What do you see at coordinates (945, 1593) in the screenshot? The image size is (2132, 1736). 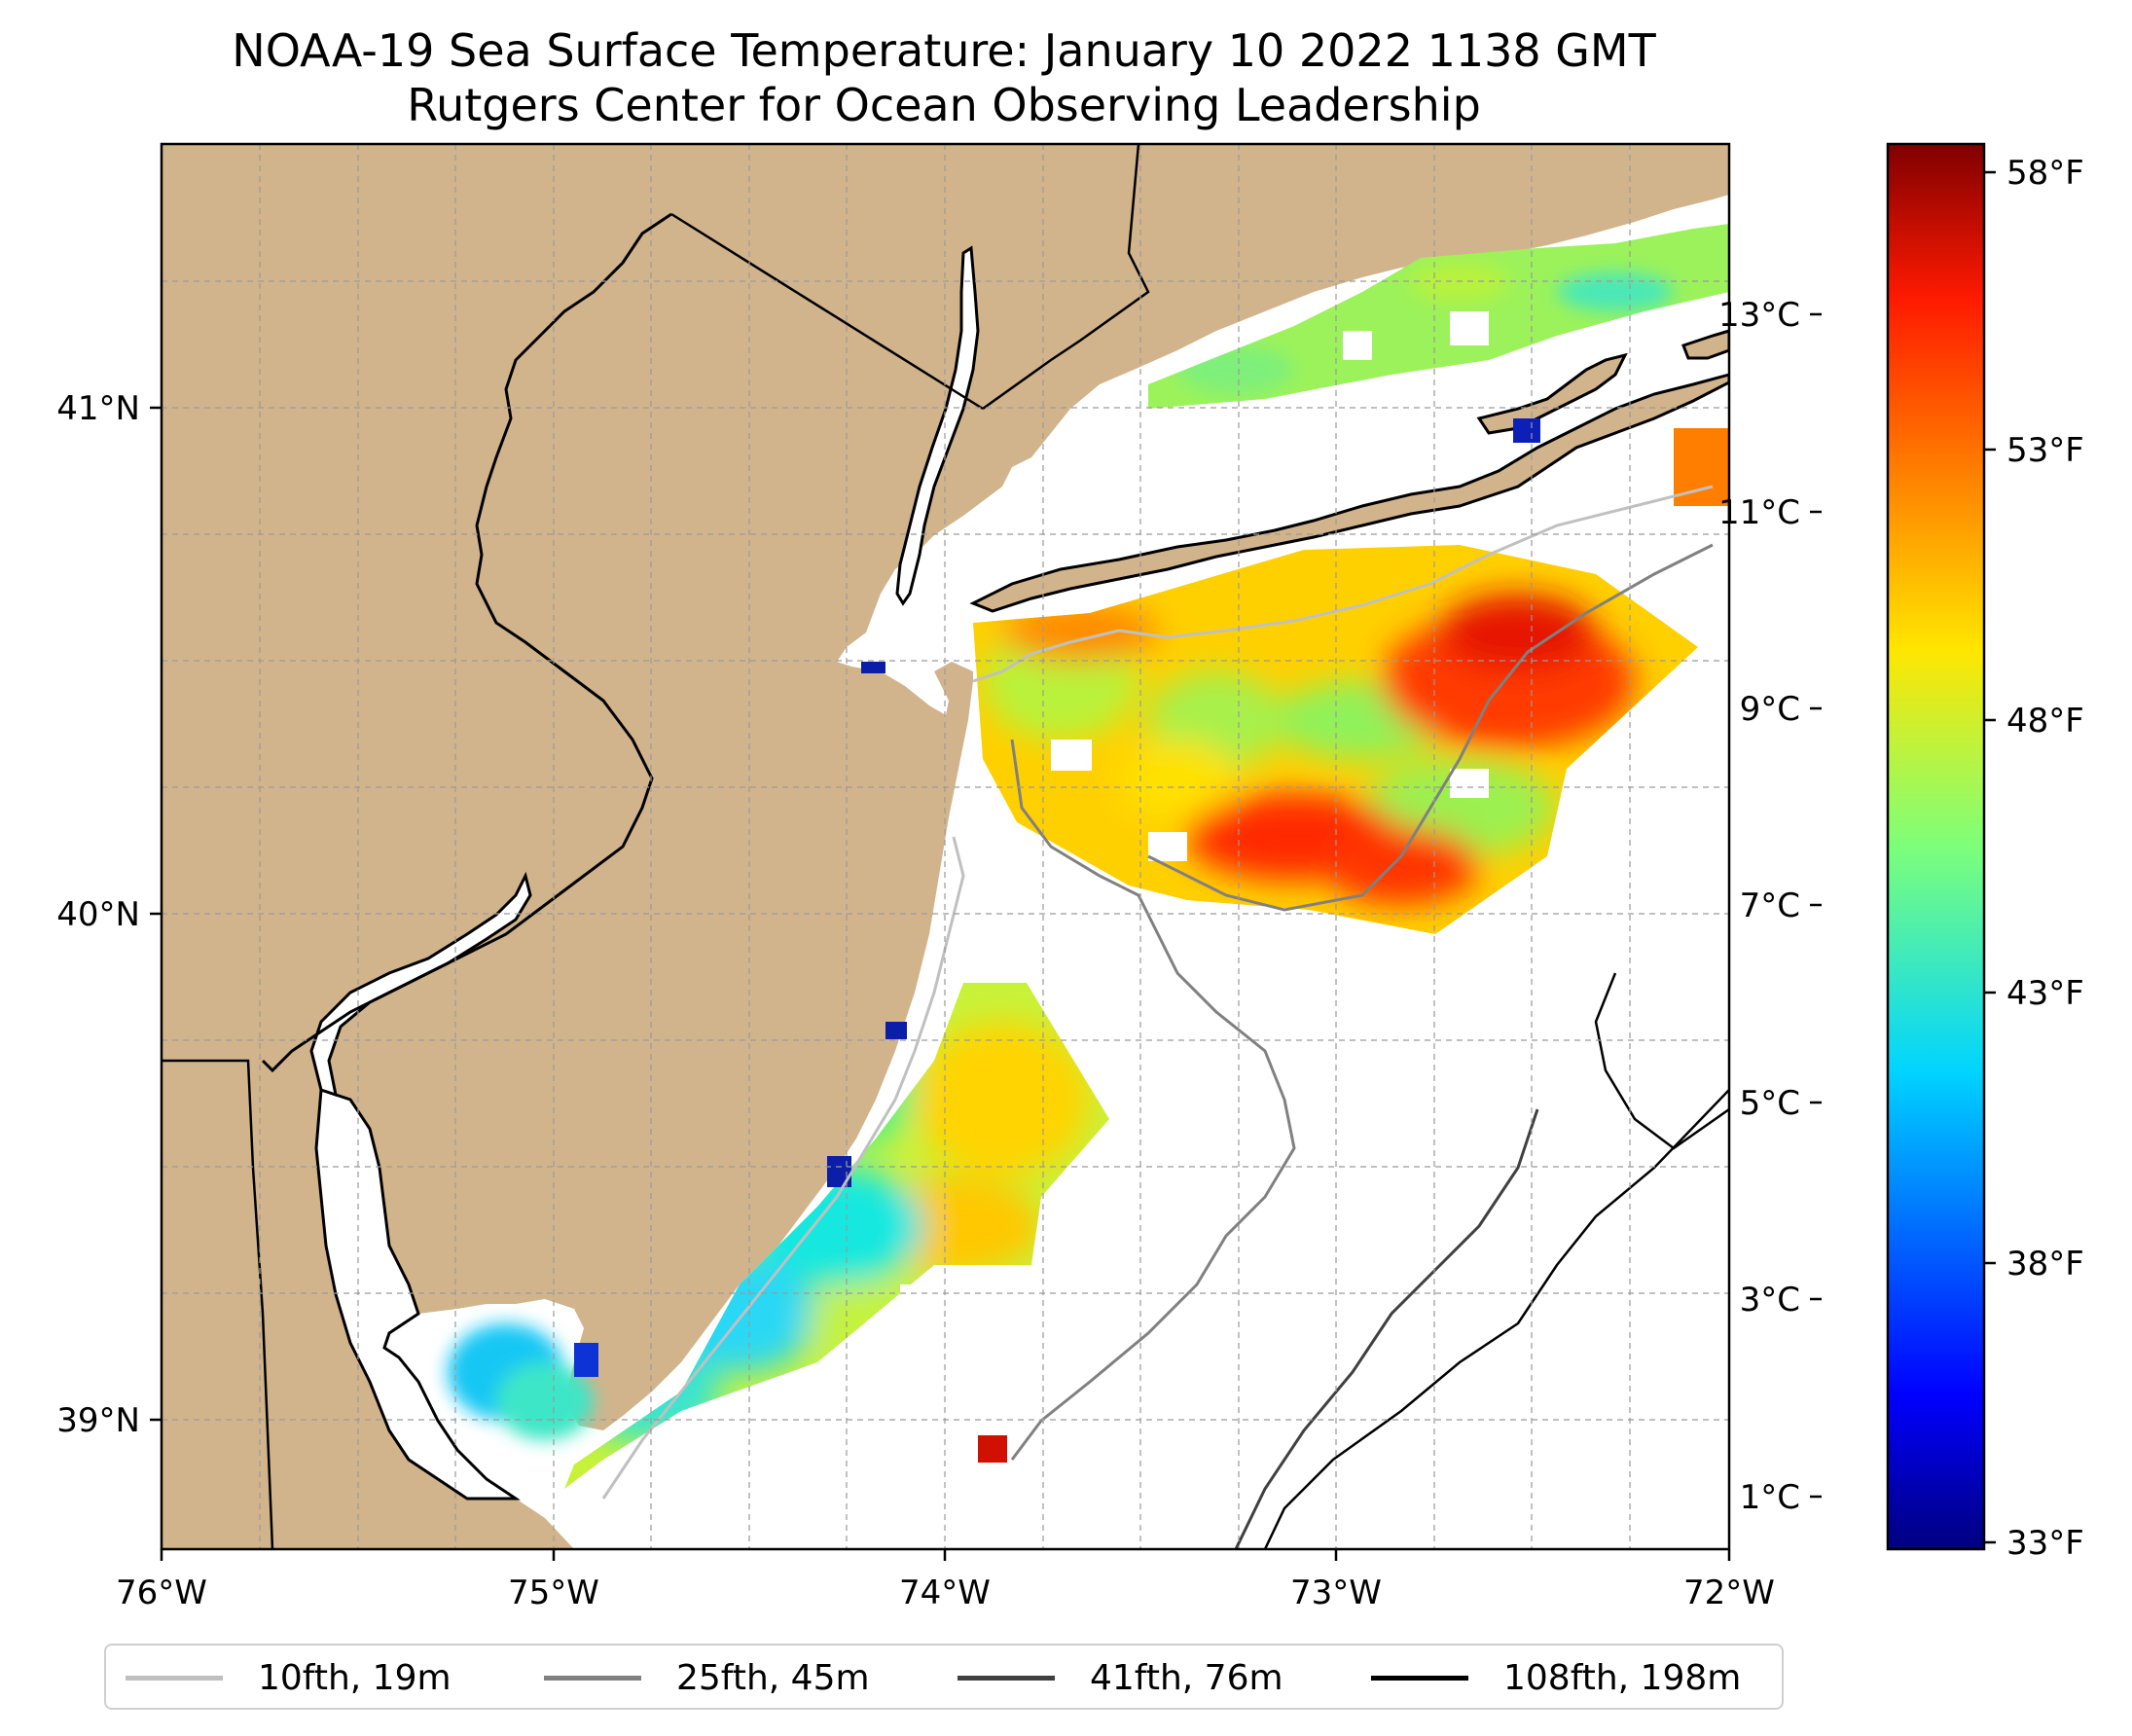 I see `x-tick-label: 74°W` at bounding box center [945, 1593].